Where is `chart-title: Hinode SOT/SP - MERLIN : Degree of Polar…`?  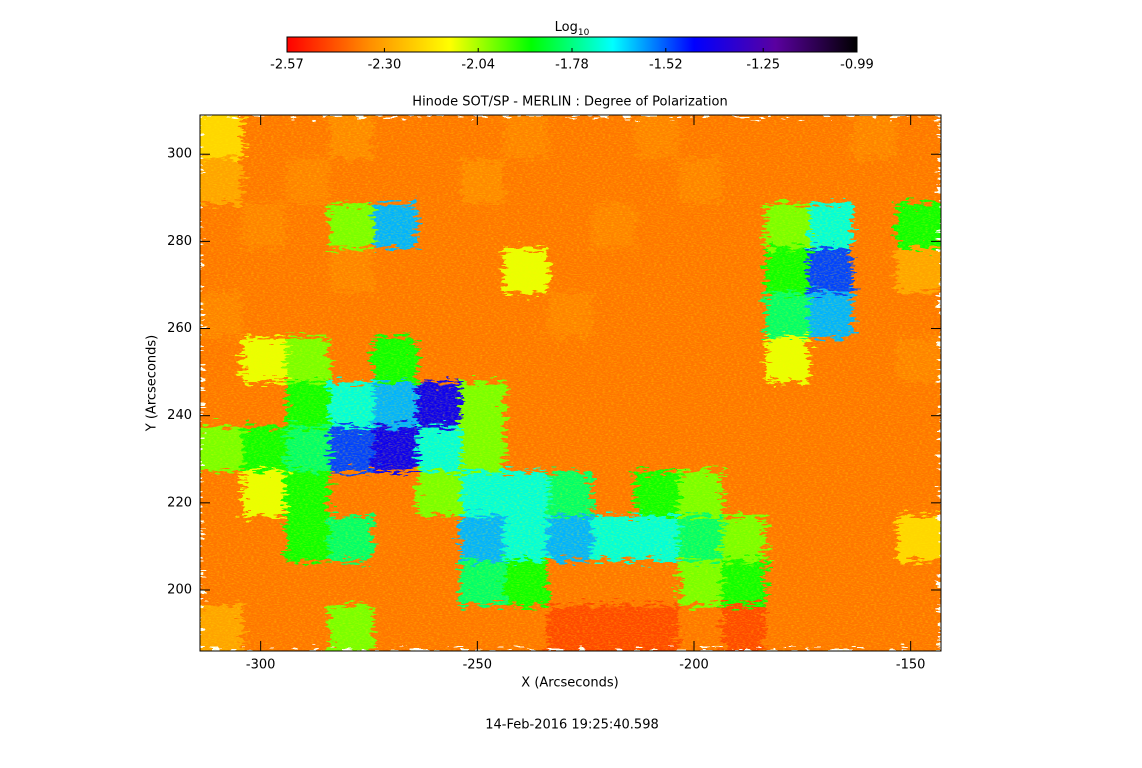 chart-title: Hinode SOT/SP - MERLIN : Degree of Polar… is located at coordinates (569, 102).